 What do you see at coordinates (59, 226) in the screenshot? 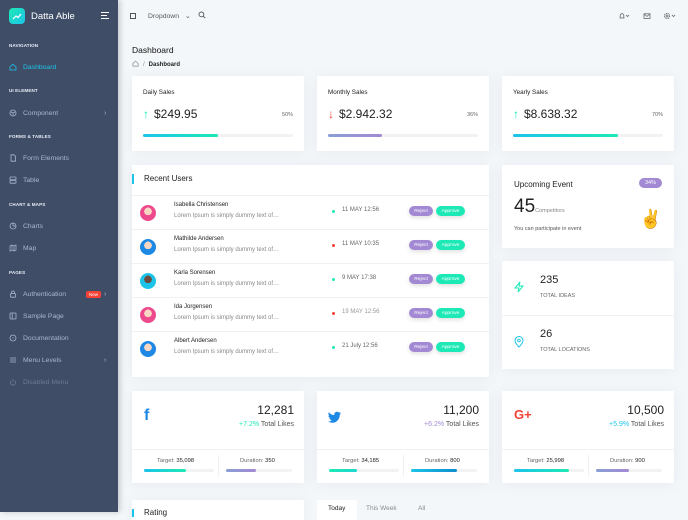
I see `sidebar-item-charts: Charts` at bounding box center [59, 226].